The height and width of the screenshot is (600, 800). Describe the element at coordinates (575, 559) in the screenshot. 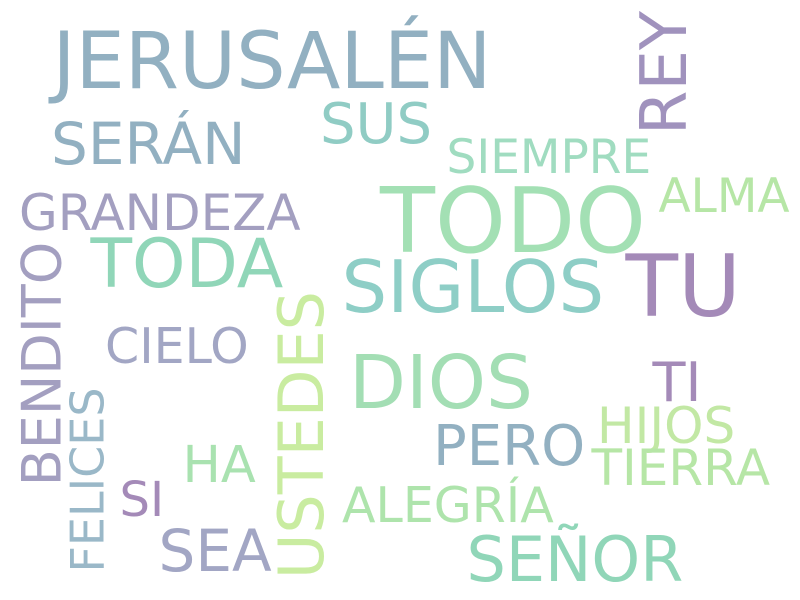

I see `word-senor: SEÑOR` at that location.